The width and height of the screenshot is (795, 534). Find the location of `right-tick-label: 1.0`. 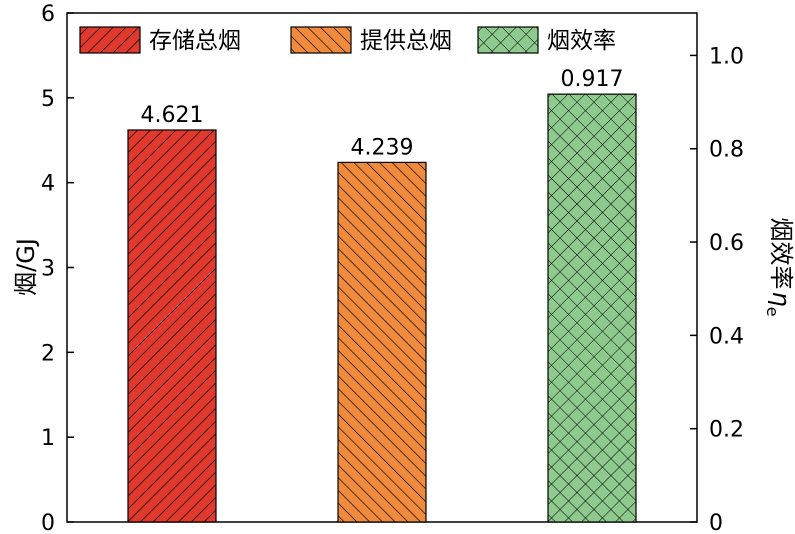

right-tick-label: 1.0 is located at coordinates (726, 56).